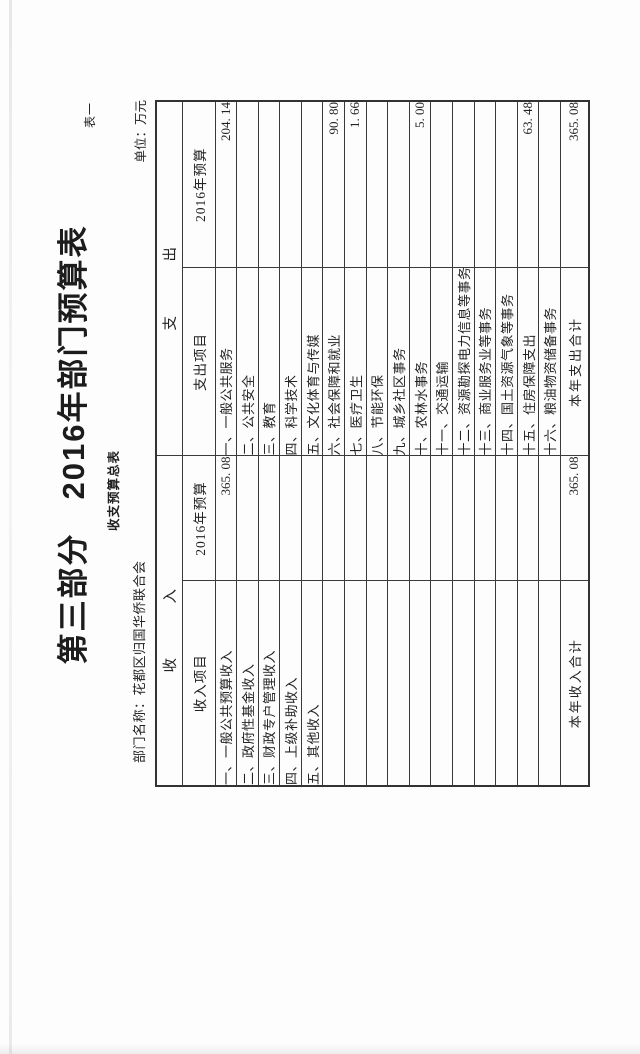 The image size is (640, 1054). I want to click on total-row: 本年收入合计 365. 08 本年支出合计 365. 08, so click(574, 443).